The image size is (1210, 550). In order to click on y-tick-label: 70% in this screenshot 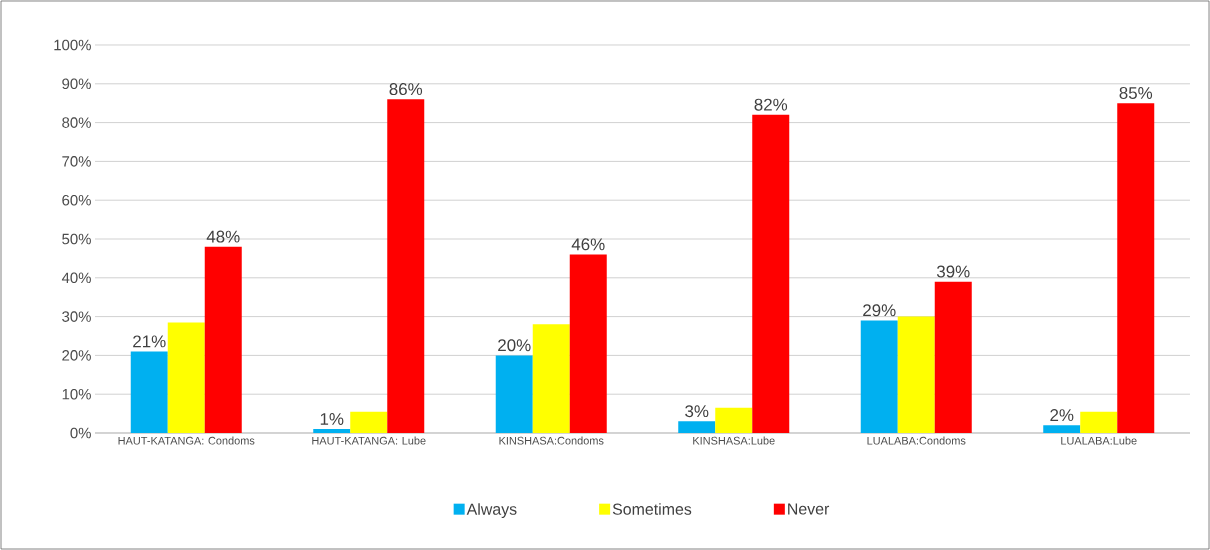, I will do `click(76, 161)`.